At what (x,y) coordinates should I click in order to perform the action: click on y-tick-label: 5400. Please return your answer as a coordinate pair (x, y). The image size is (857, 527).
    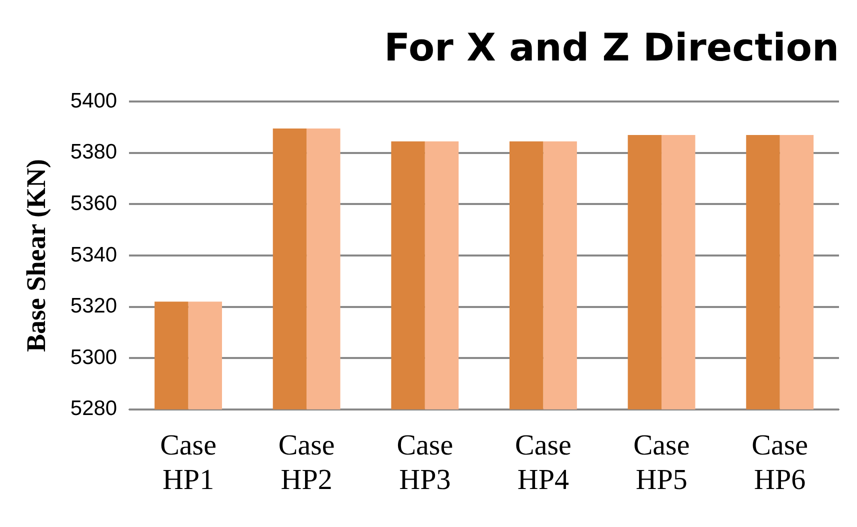
    Looking at the image, I should click on (94, 100).